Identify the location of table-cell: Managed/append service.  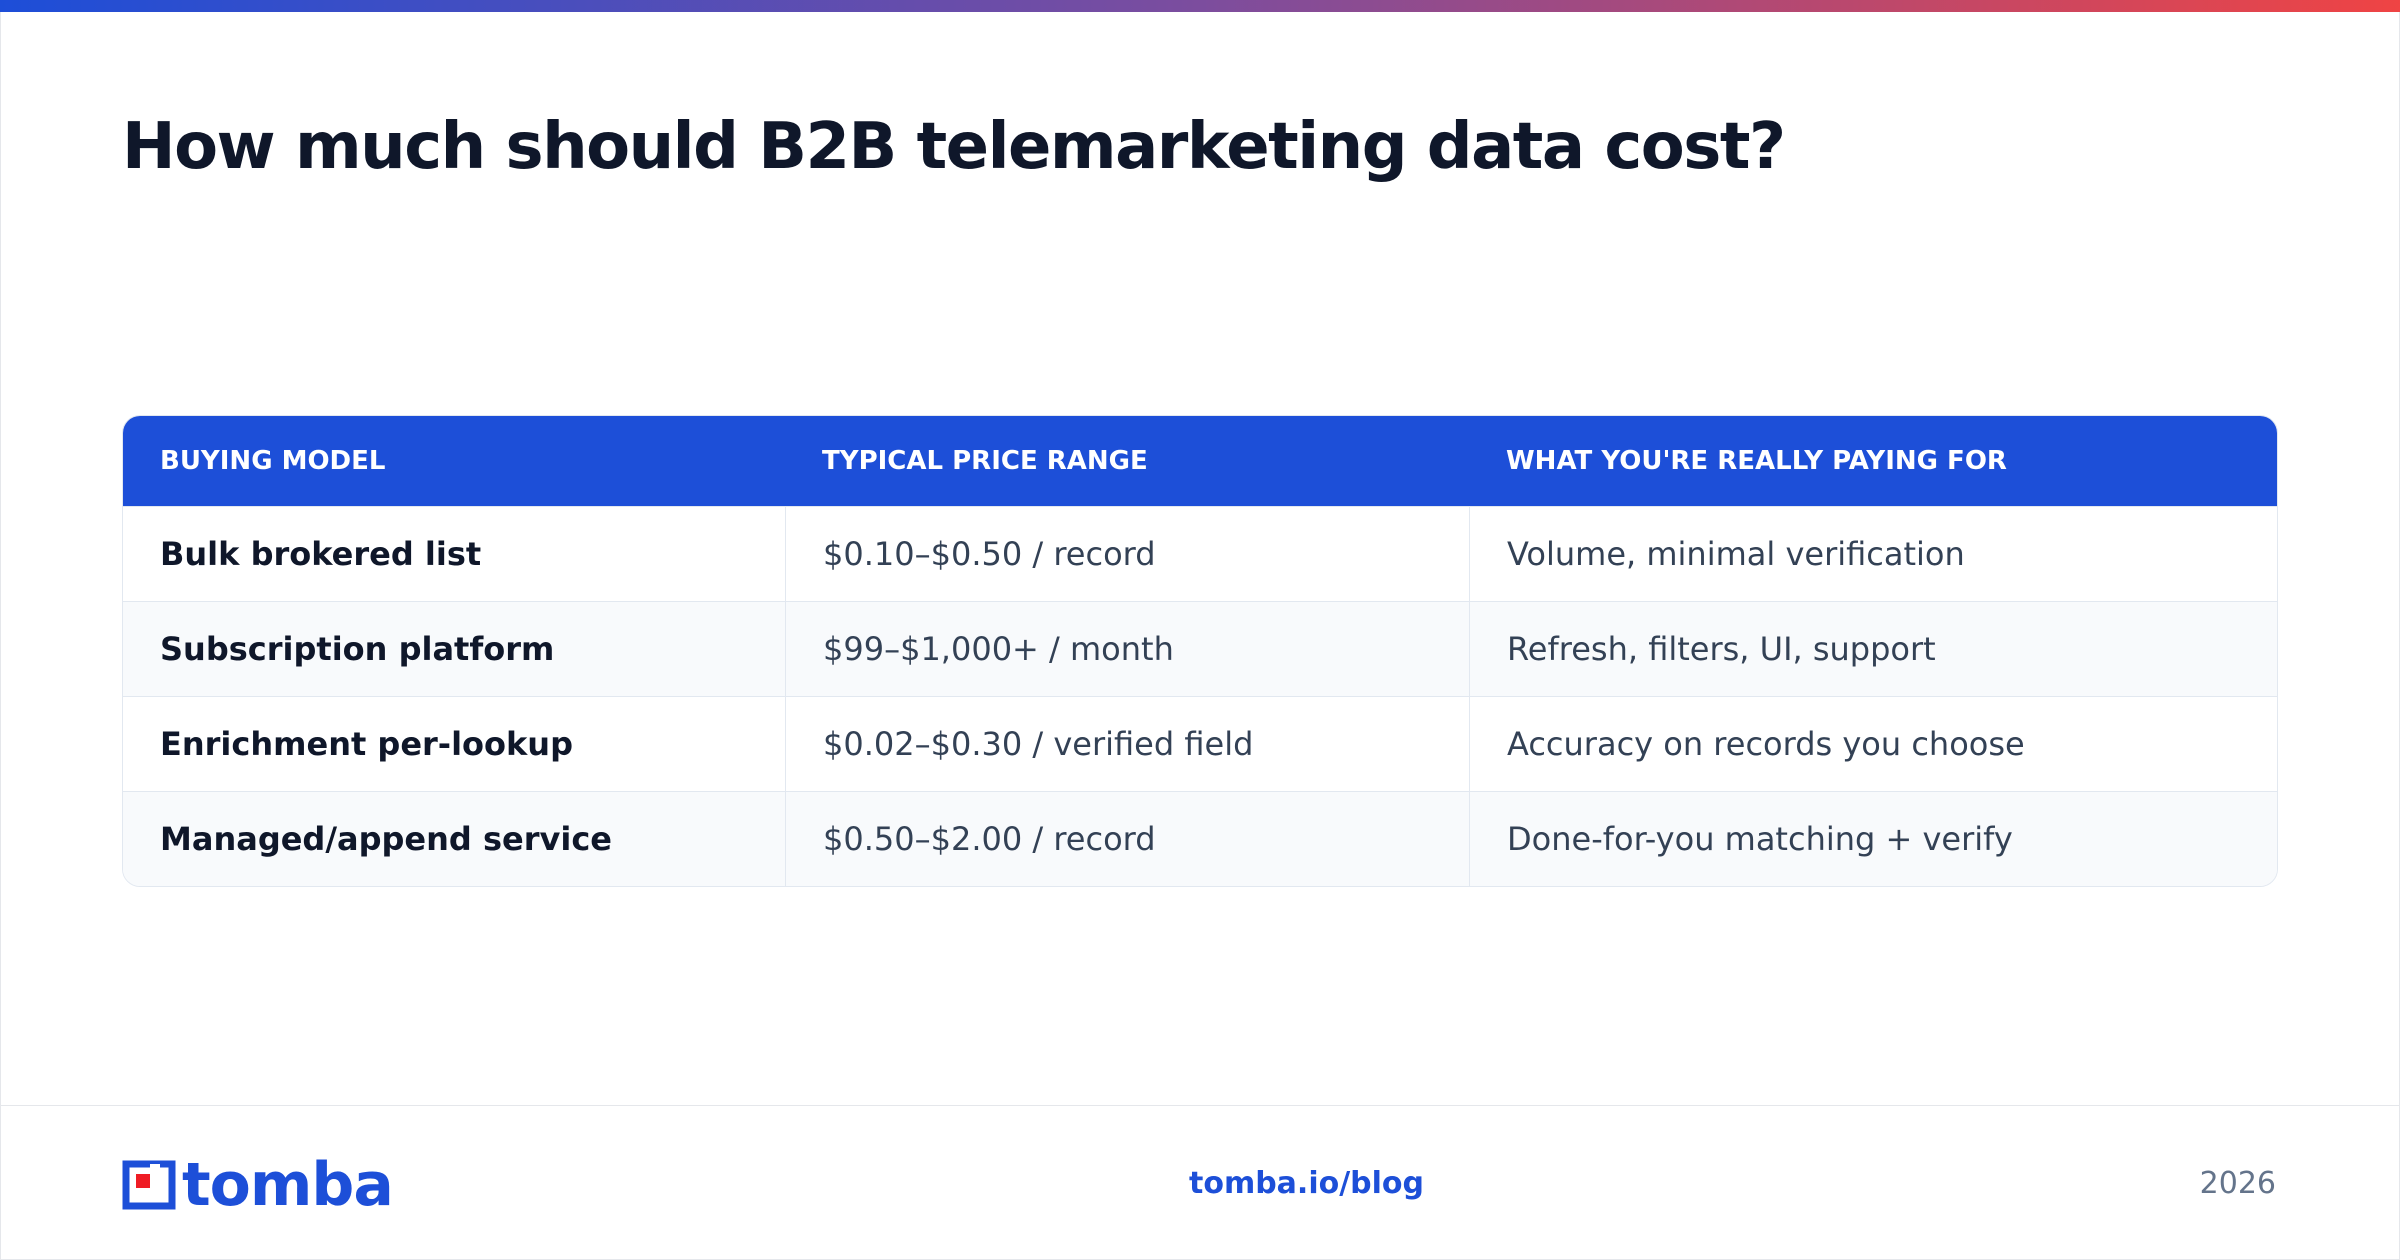
(386, 839).